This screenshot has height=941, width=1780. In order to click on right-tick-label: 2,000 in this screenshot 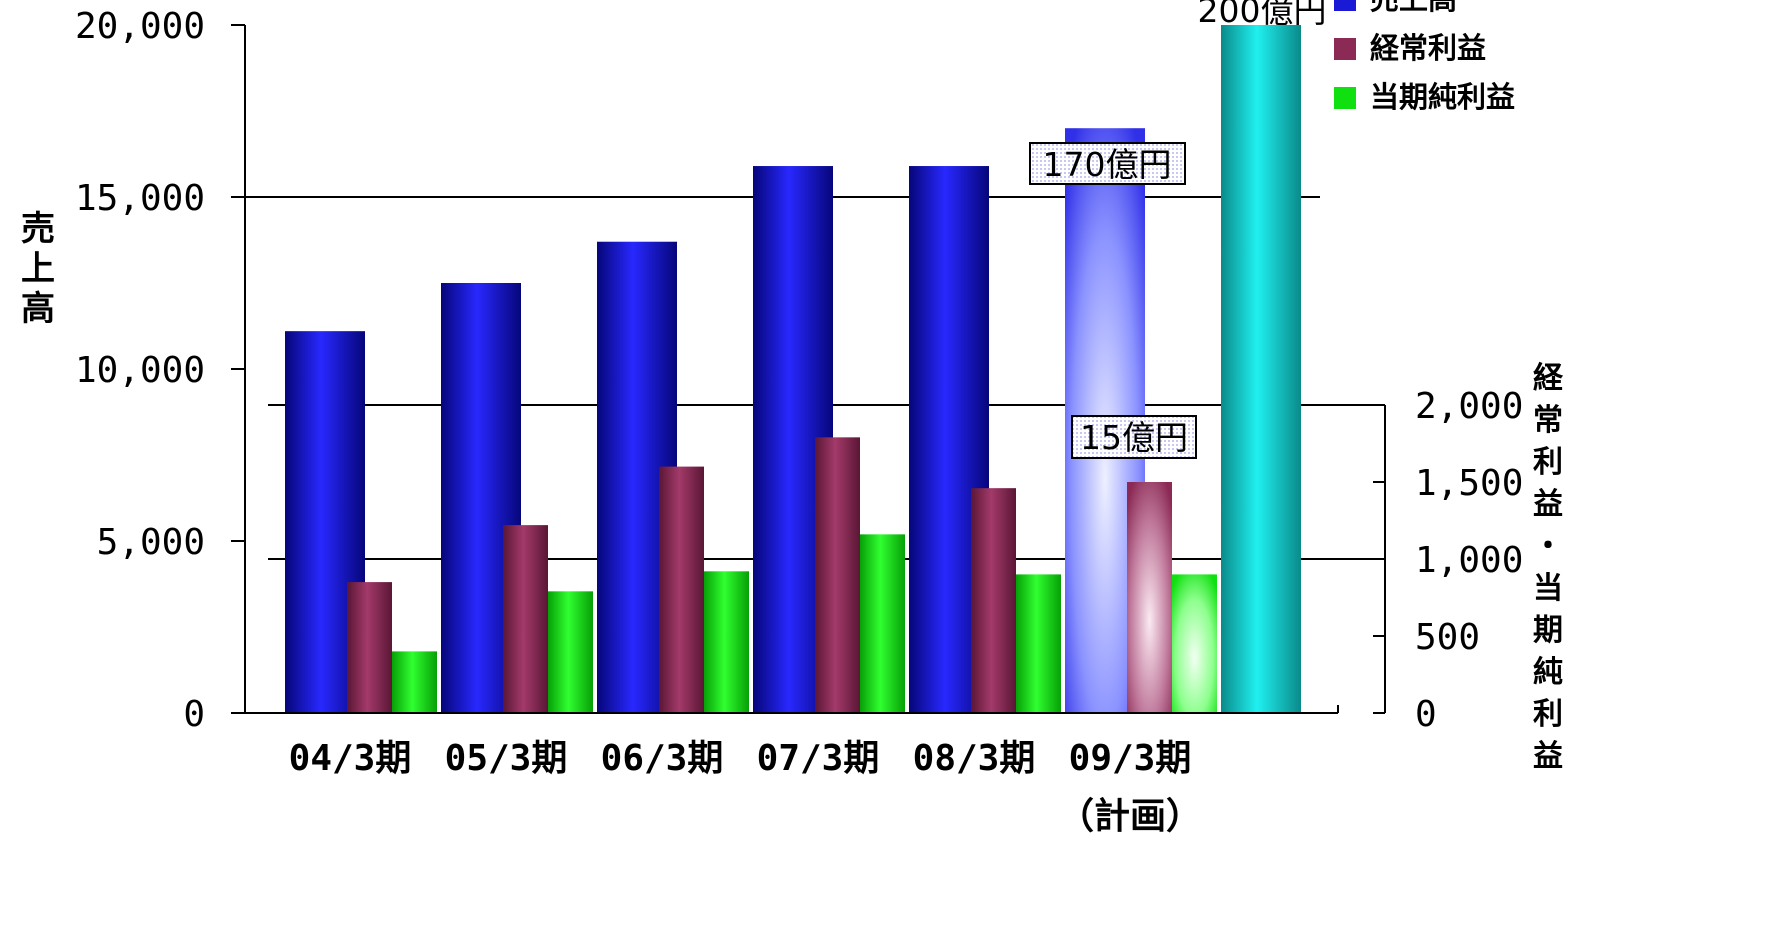, I will do `click(1469, 406)`.